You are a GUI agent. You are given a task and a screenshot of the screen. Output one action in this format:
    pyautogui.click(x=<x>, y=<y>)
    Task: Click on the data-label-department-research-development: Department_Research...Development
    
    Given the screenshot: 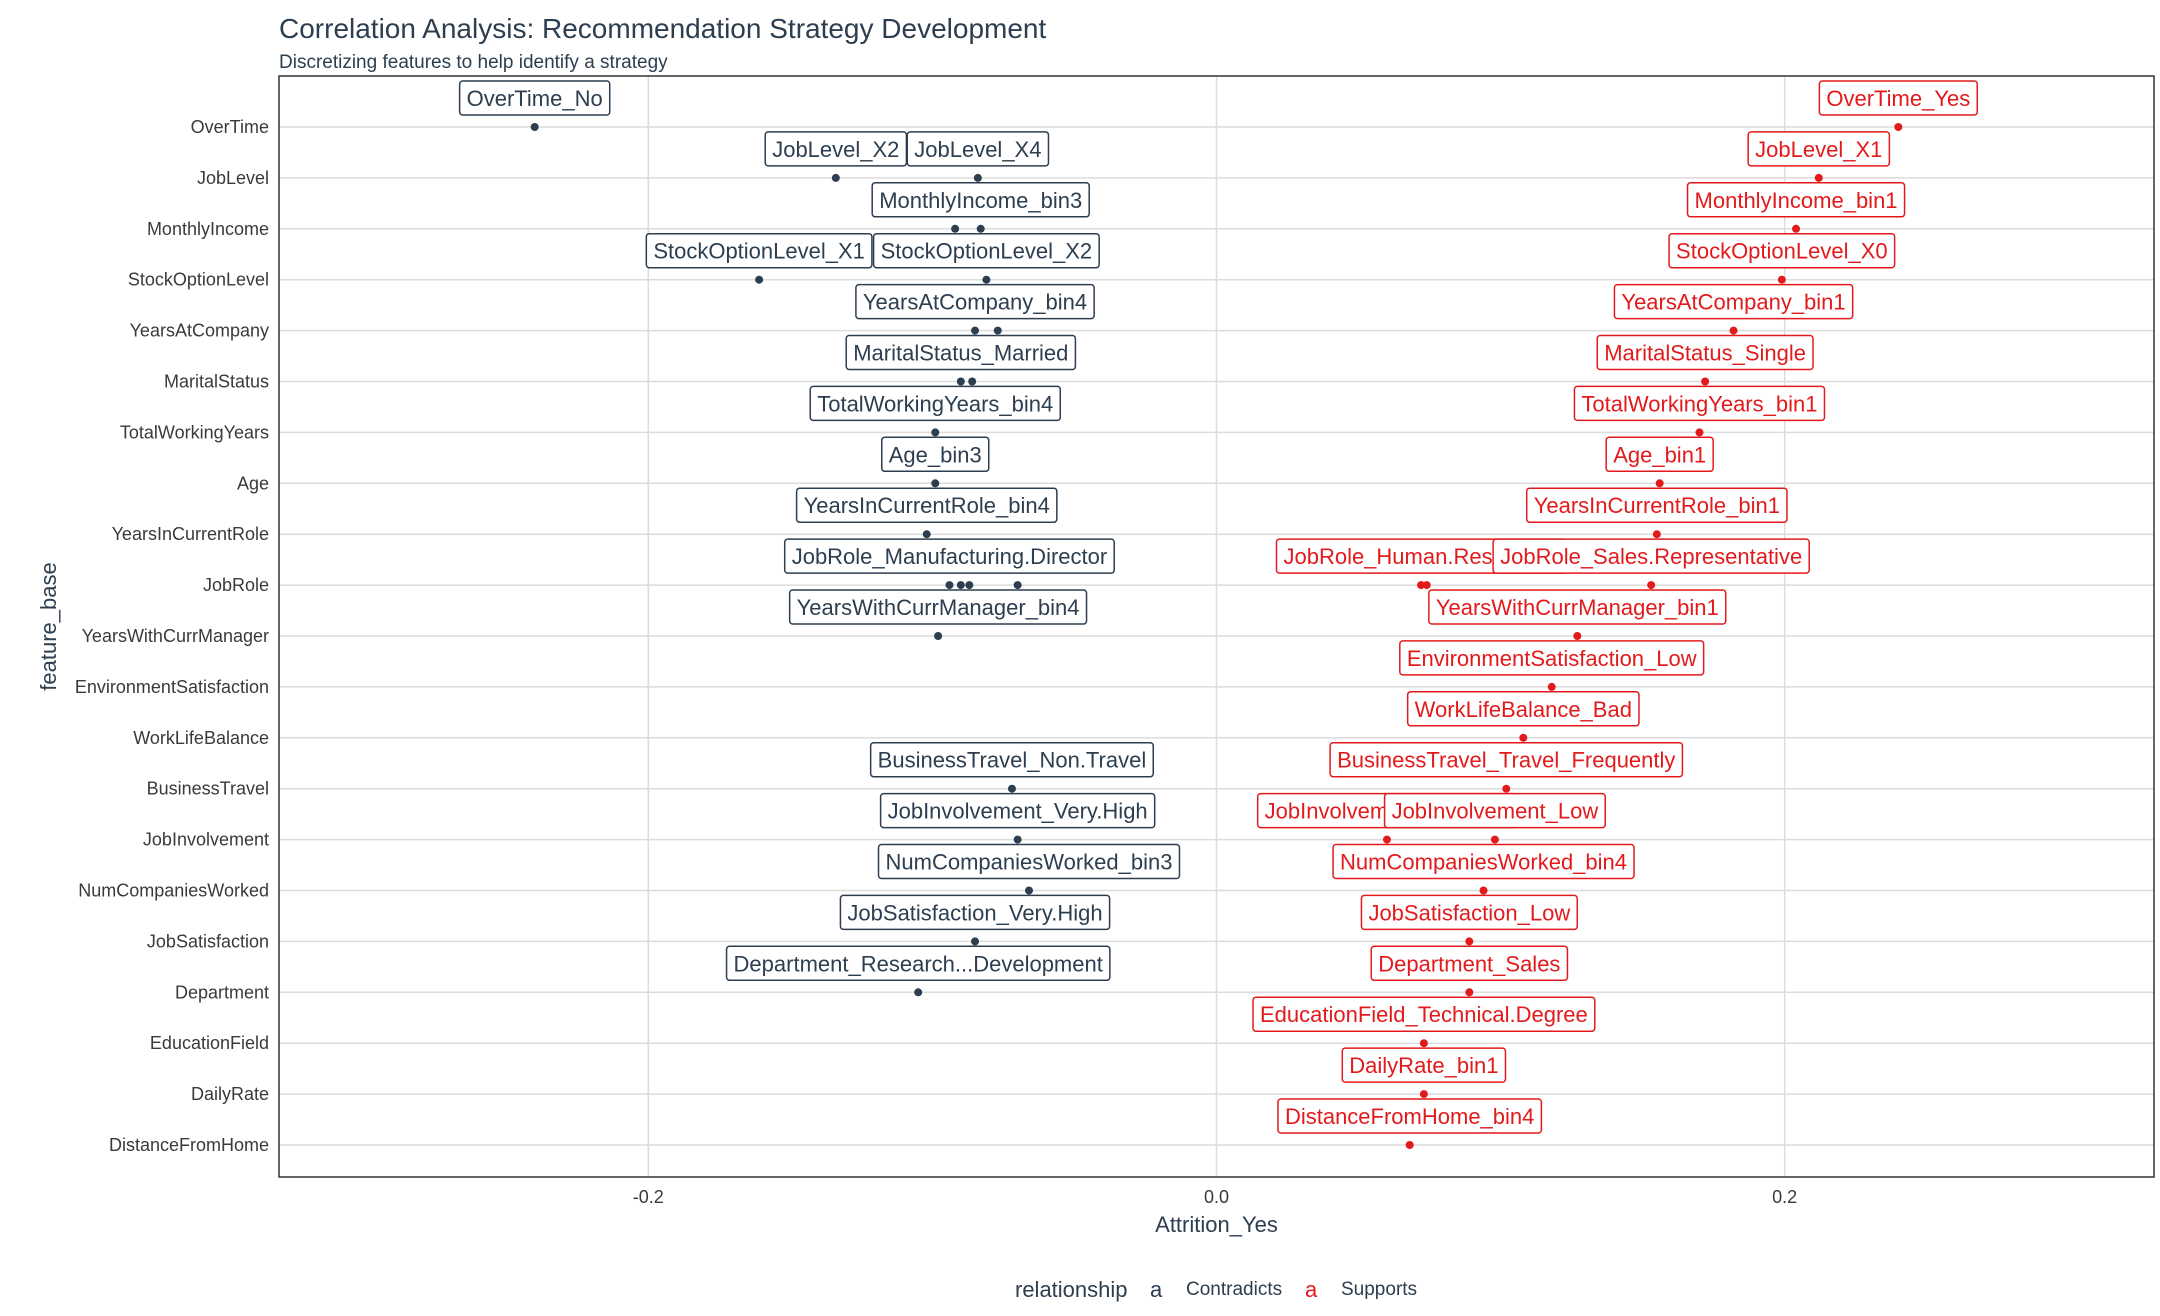 What is the action you would take?
    pyautogui.click(x=918, y=963)
    